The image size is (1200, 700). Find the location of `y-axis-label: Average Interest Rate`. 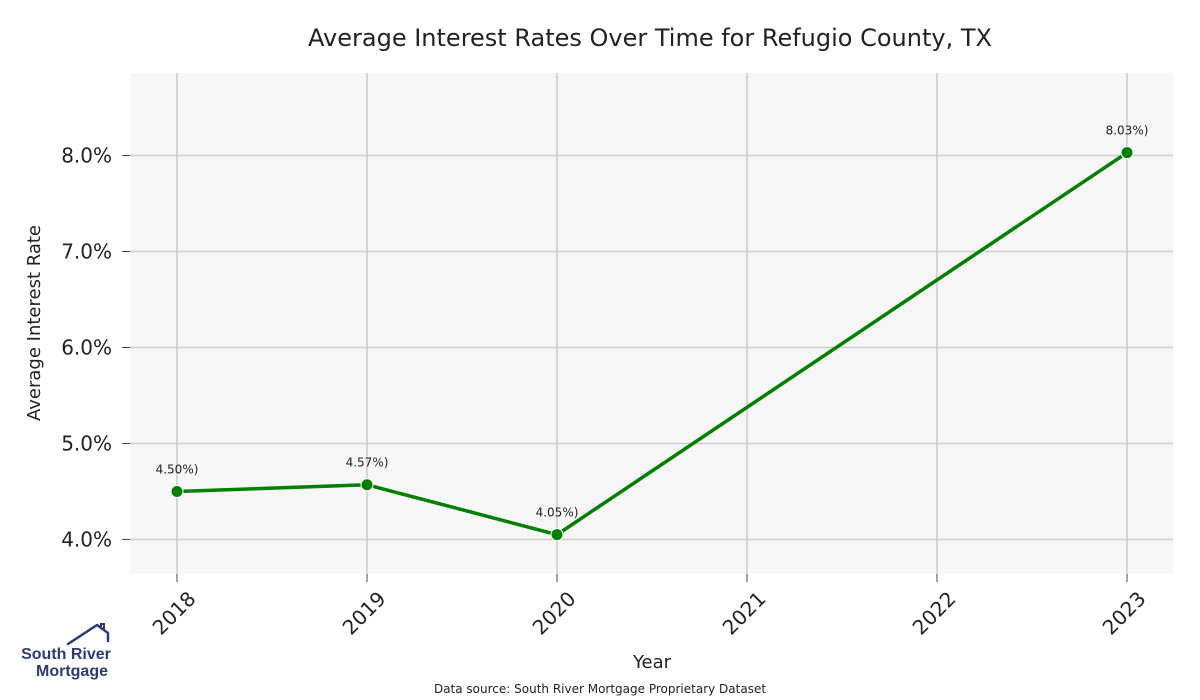

y-axis-label: Average Interest Rate is located at coordinates (34, 323).